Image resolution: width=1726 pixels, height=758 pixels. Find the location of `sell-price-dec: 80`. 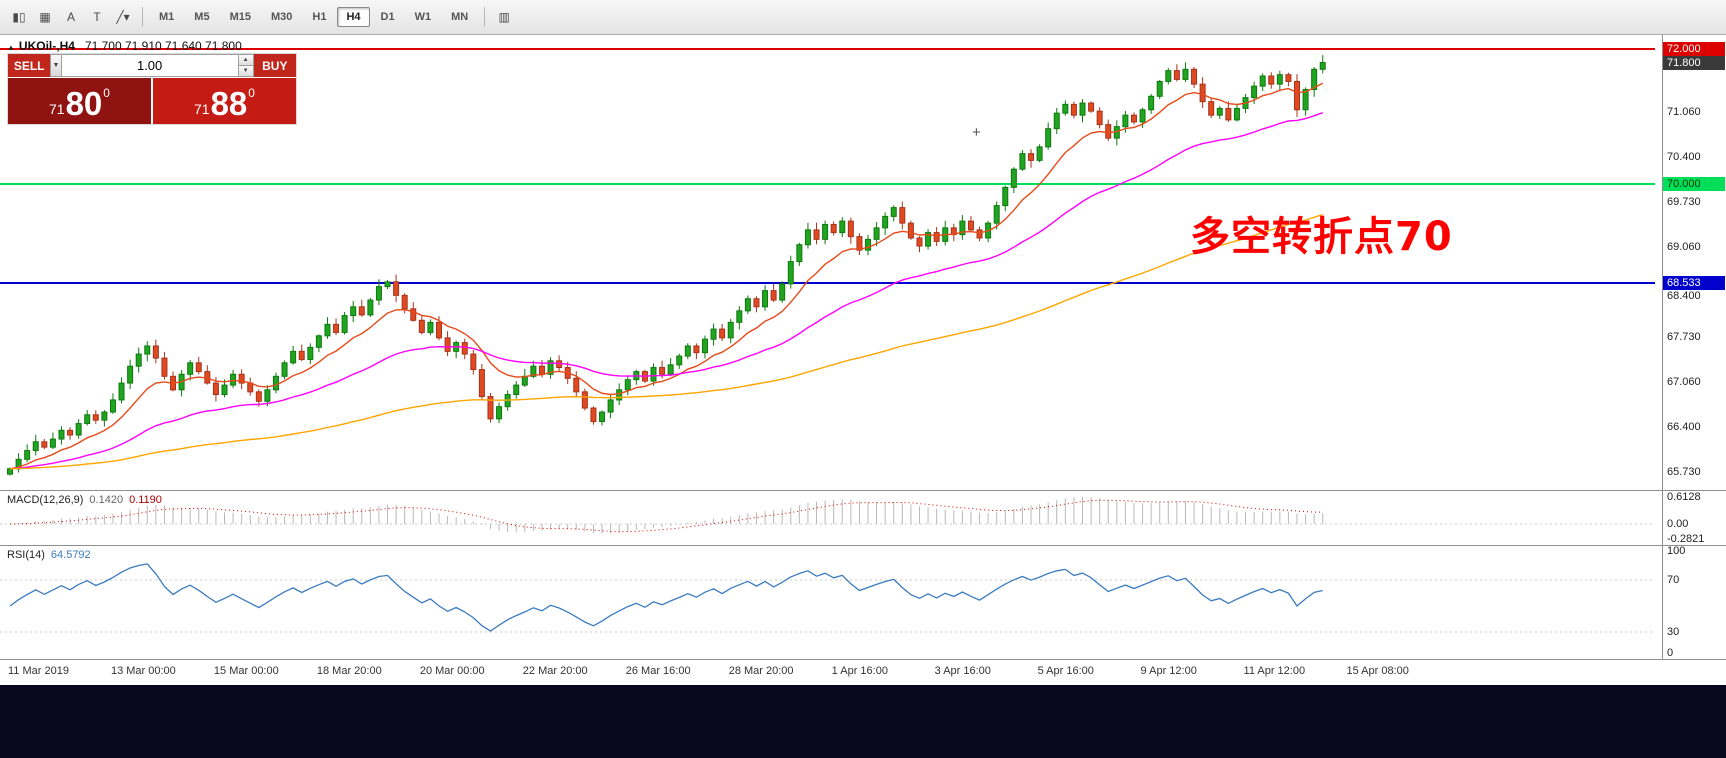

sell-price-dec: 80 is located at coordinates (84, 104).